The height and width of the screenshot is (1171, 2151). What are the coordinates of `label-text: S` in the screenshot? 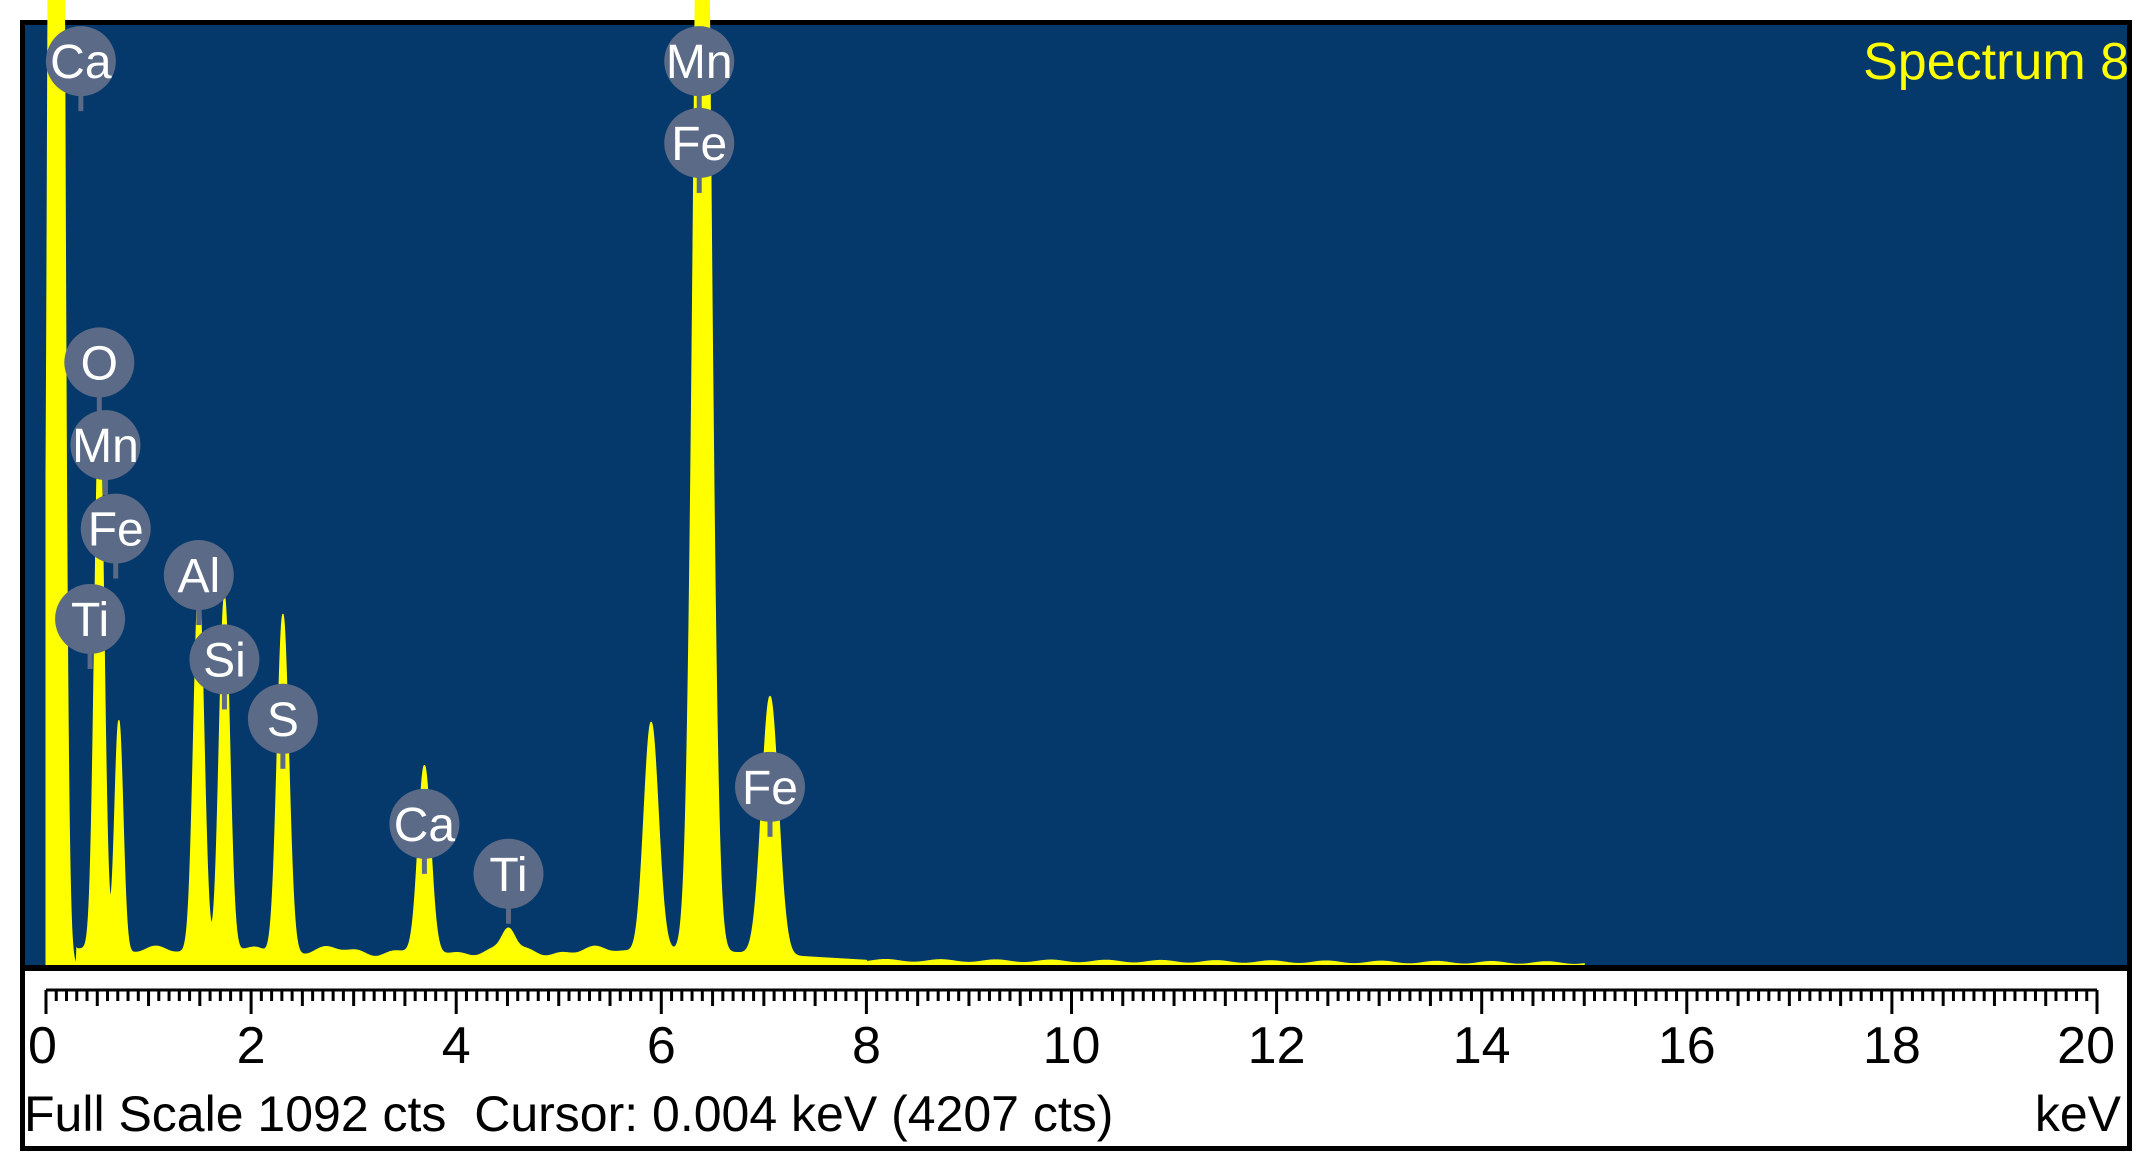 It's located at (283, 720).